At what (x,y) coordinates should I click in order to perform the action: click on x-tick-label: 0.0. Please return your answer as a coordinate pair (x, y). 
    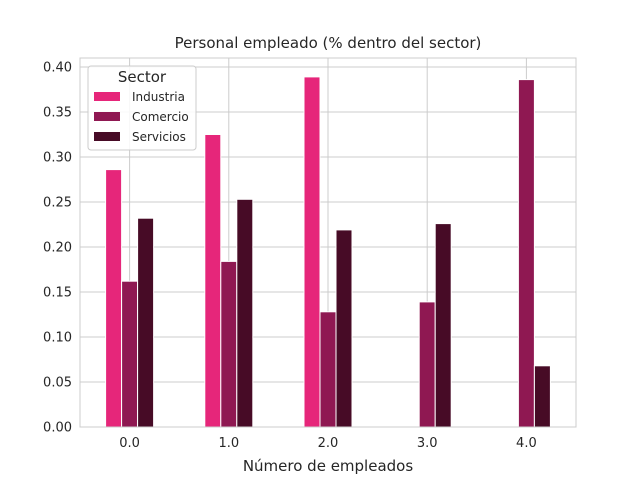
    Looking at the image, I should click on (129, 443).